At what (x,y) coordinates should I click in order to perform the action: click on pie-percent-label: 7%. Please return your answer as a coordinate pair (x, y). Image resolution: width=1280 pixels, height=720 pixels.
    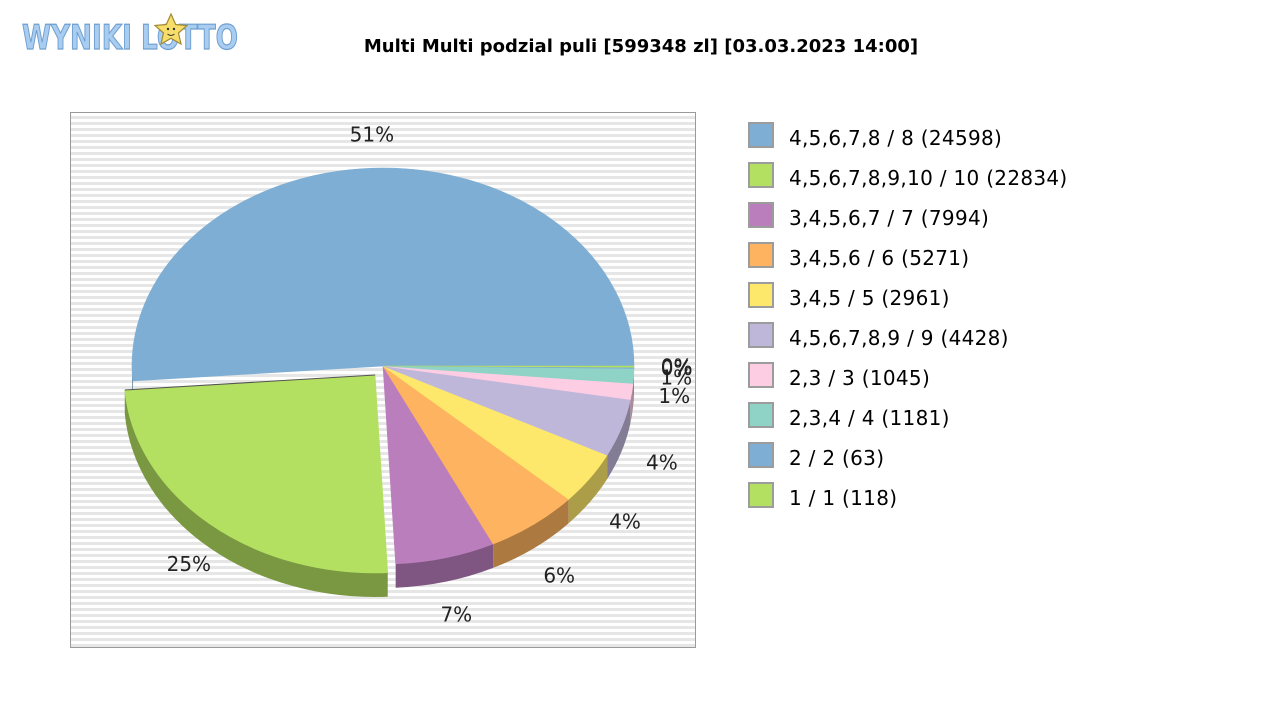
    Looking at the image, I should click on (456, 614).